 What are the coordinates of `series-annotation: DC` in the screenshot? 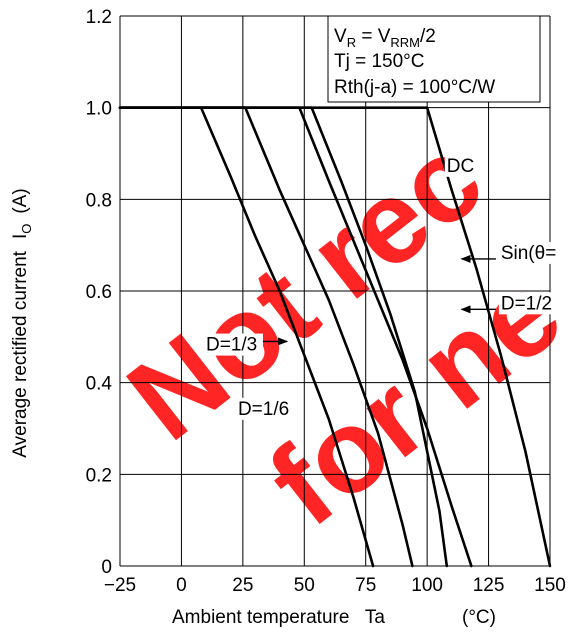 It's located at (460, 166).